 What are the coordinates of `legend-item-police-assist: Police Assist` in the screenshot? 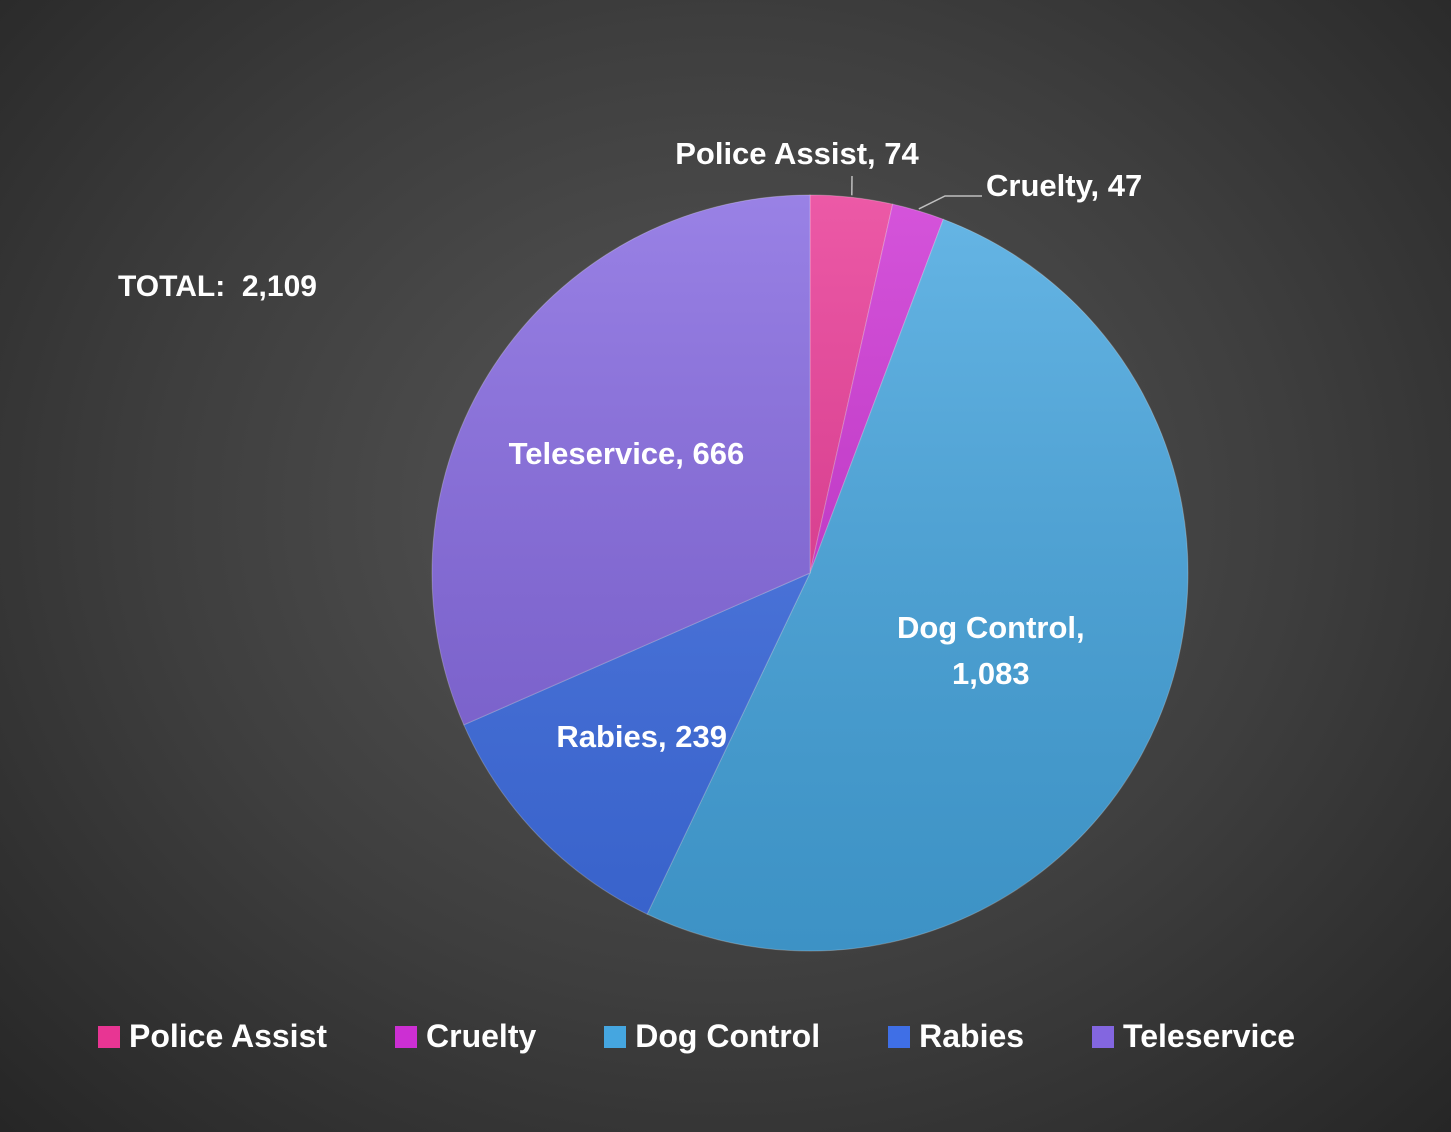 It's located at (212, 1036).